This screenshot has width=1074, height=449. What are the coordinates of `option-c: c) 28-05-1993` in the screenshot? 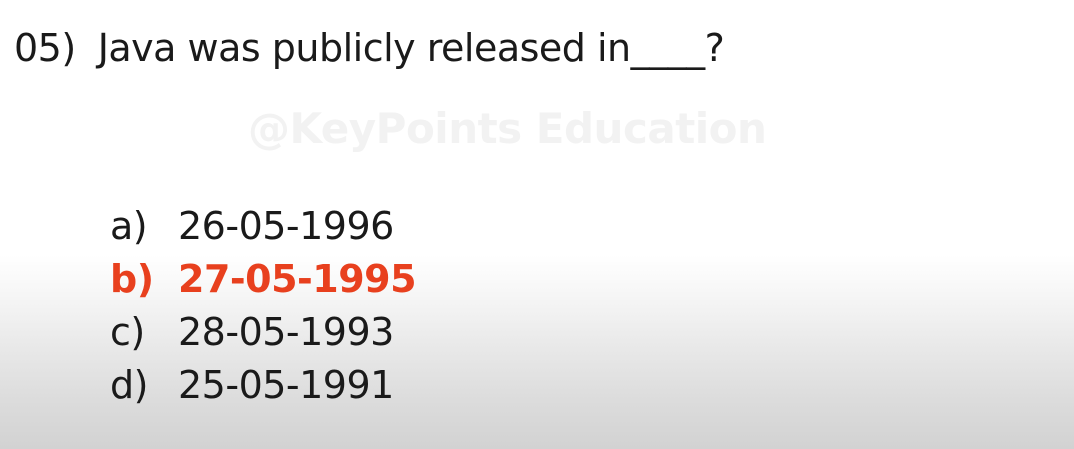 It's located at (263, 332).